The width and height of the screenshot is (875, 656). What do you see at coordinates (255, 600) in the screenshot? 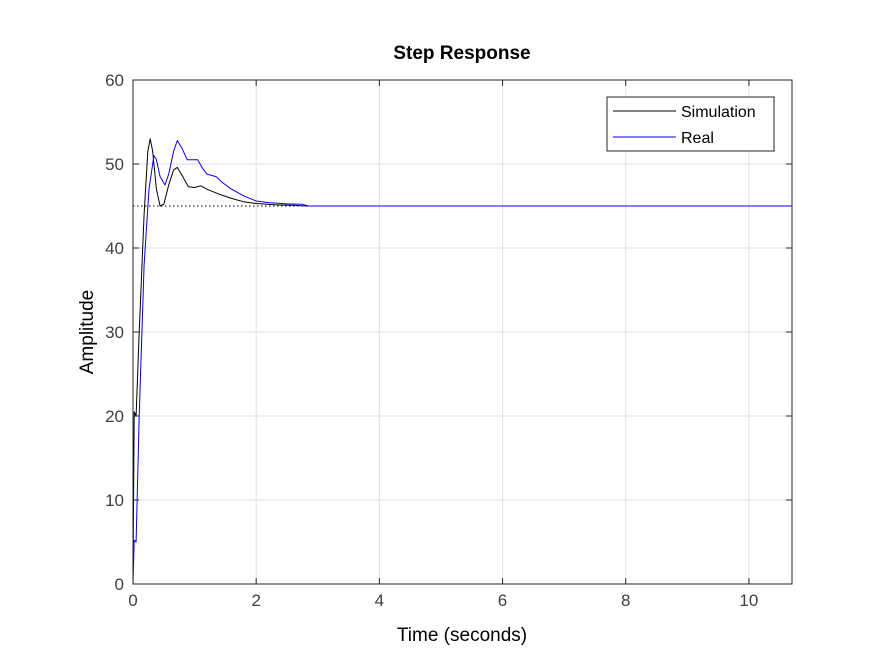
I see `x-tick-label: 2` at bounding box center [255, 600].